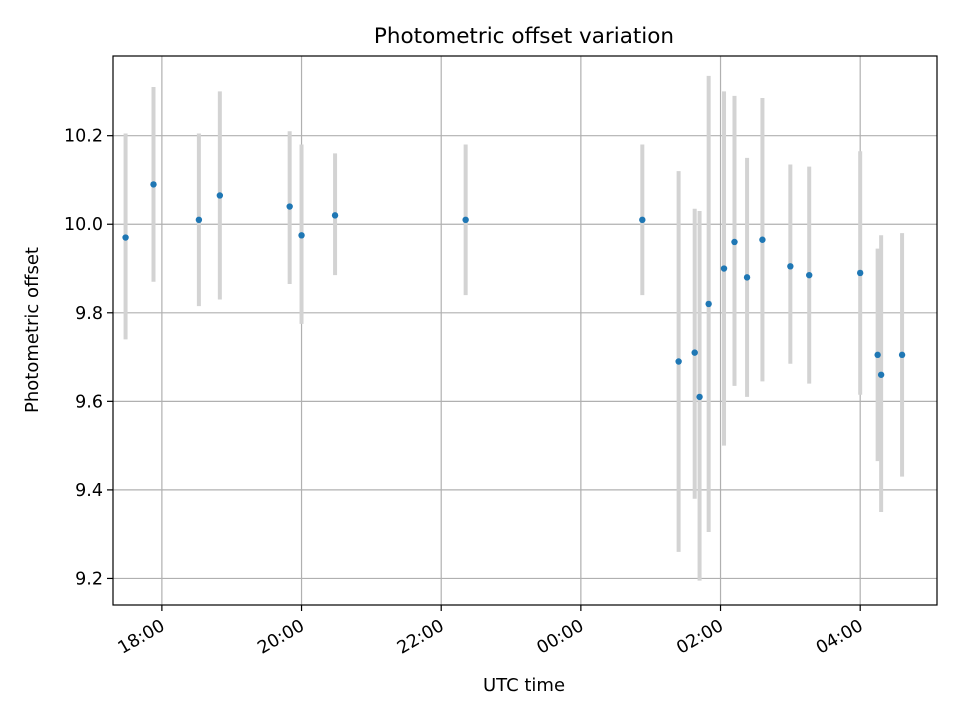  What do you see at coordinates (89, 491) in the screenshot?
I see `y-tick-label: 9.4` at bounding box center [89, 491].